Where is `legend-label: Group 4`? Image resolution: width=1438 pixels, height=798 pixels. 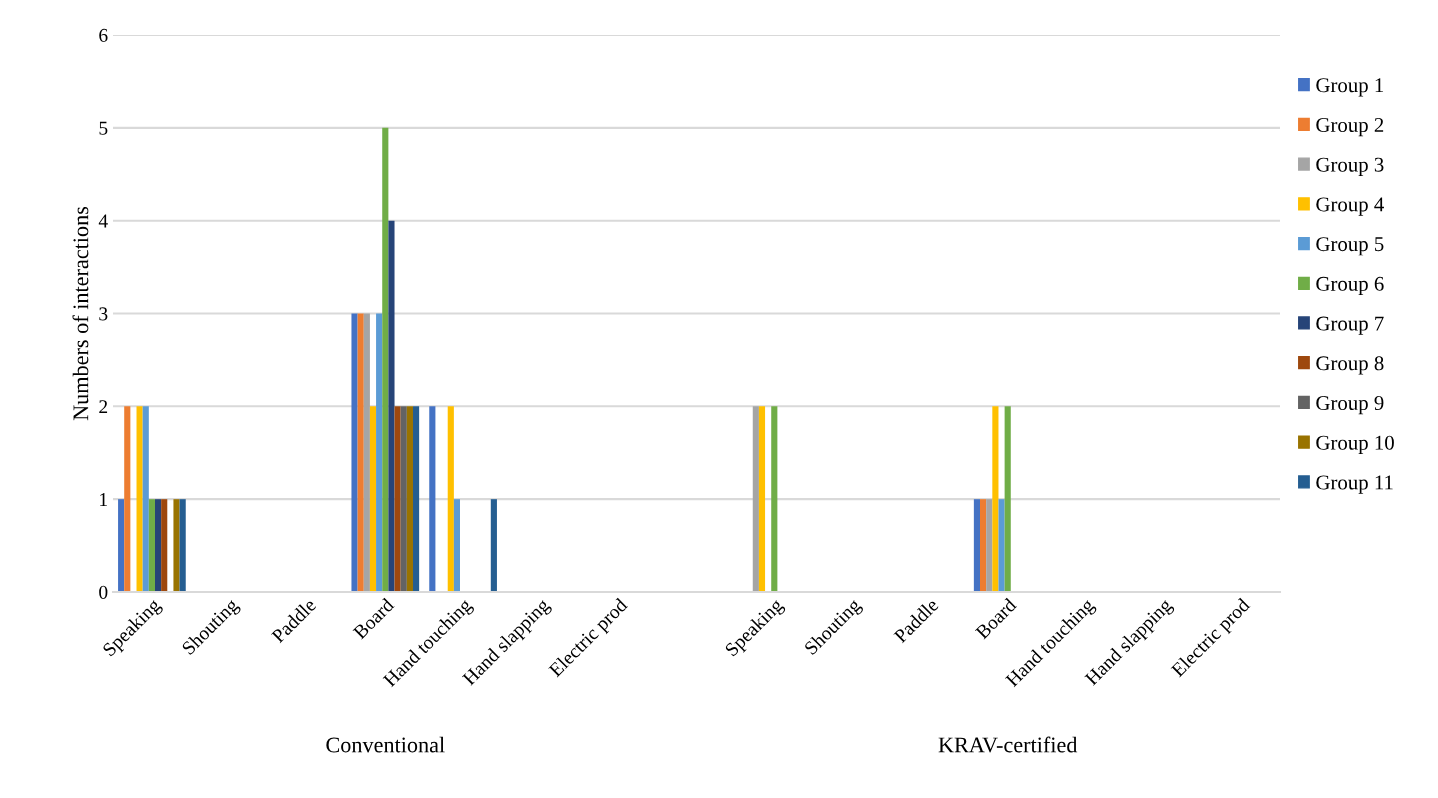 legend-label: Group 4 is located at coordinates (1350, 206).